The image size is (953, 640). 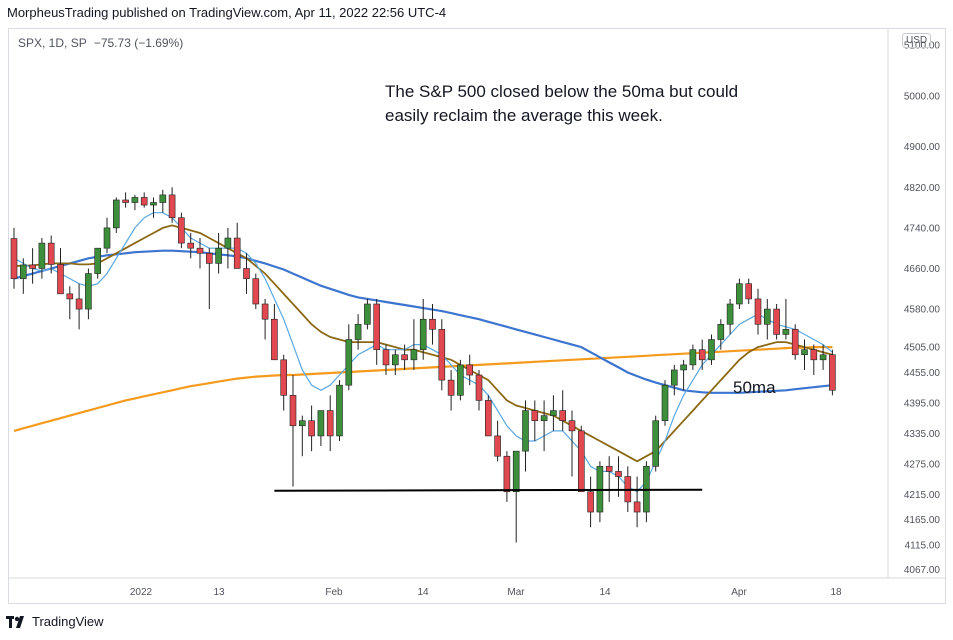 What do you see at coordinates (516, 592) in the screenshot?
I see `x-tick-label: Mar` at bounding box center [516, 592].